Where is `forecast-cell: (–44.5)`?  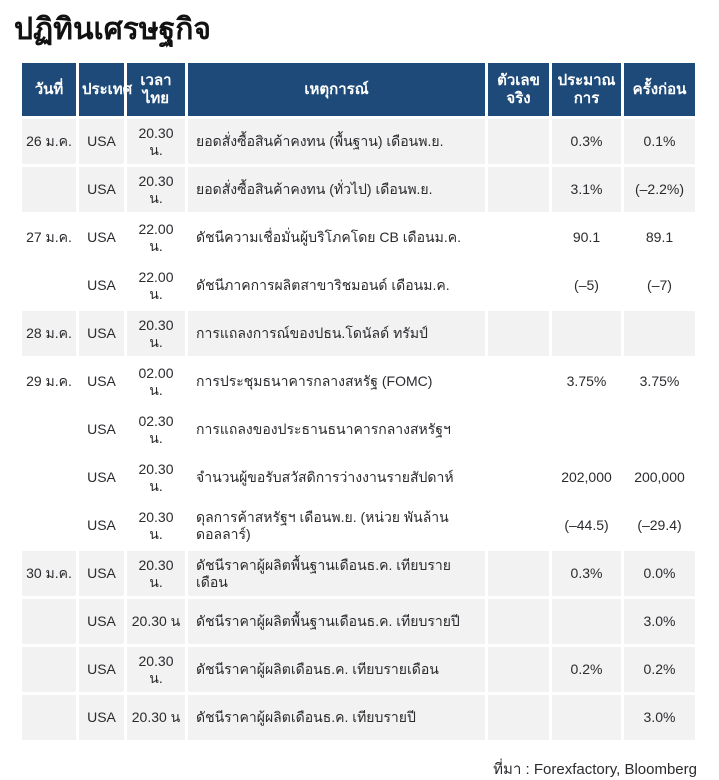 forecast-cell: (–44.5) is located at coordinates (586, 525).